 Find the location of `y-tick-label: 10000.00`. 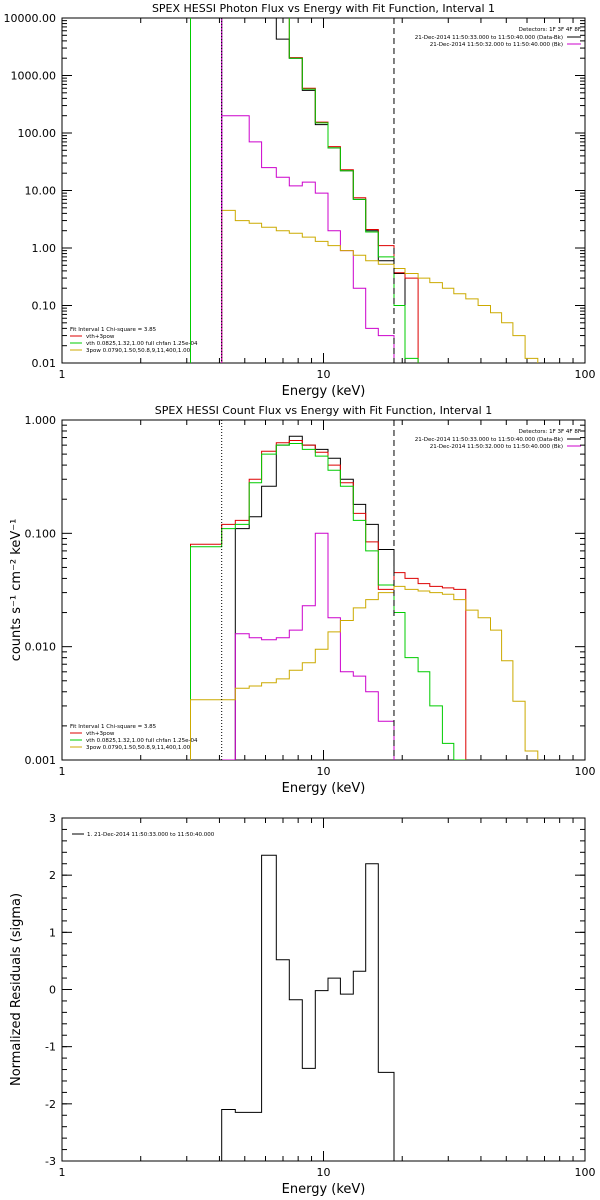

y-tick-label: 10000.00 is located at coordinates (30, 18).